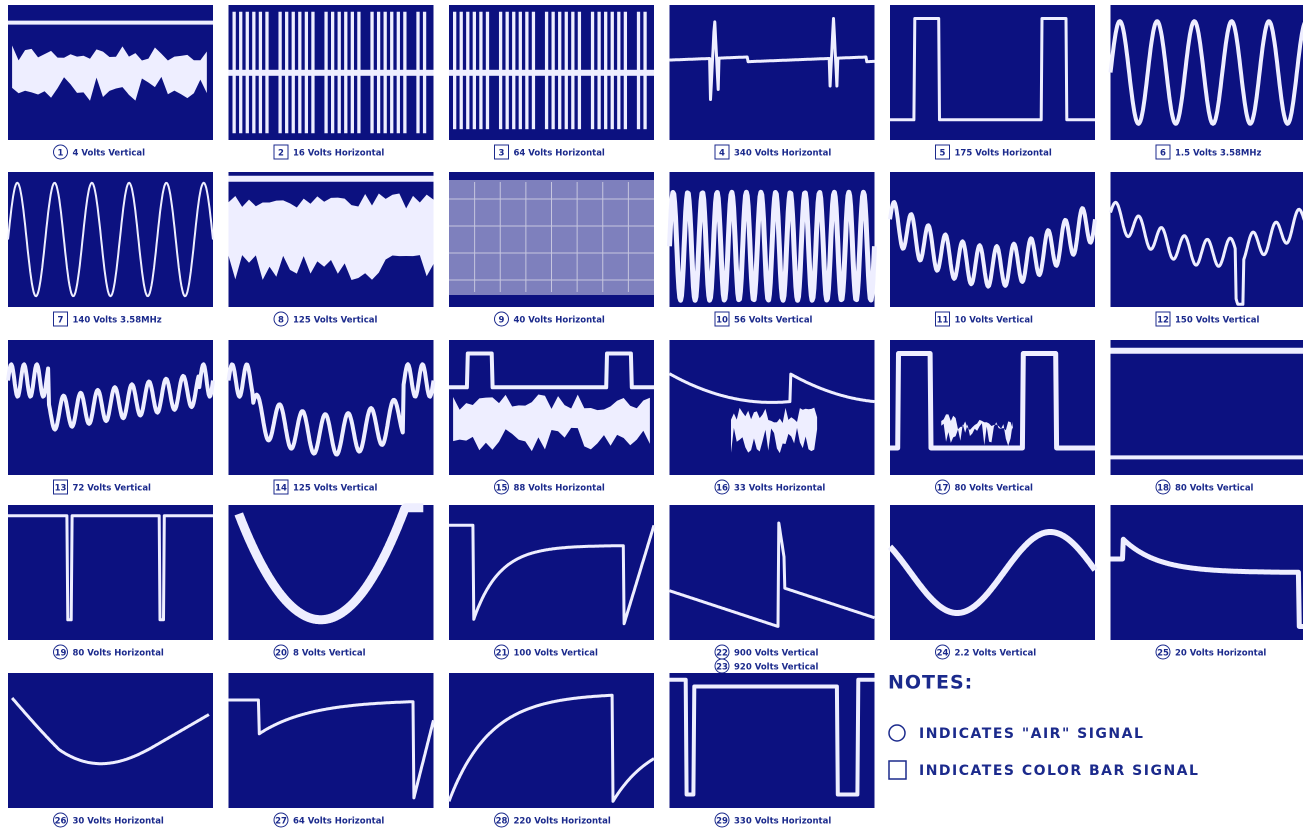 The image size is (1303, 829). I want to click on caption-label: 1.5 Volts 3.58MHz, so click(1218, 154).